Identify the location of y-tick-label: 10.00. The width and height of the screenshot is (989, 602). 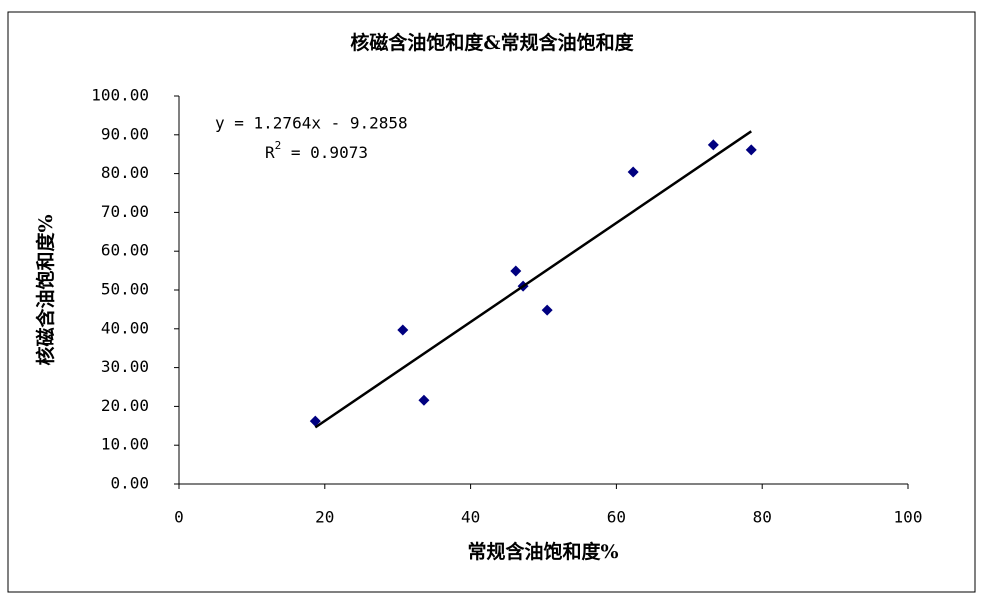
(125, 444).